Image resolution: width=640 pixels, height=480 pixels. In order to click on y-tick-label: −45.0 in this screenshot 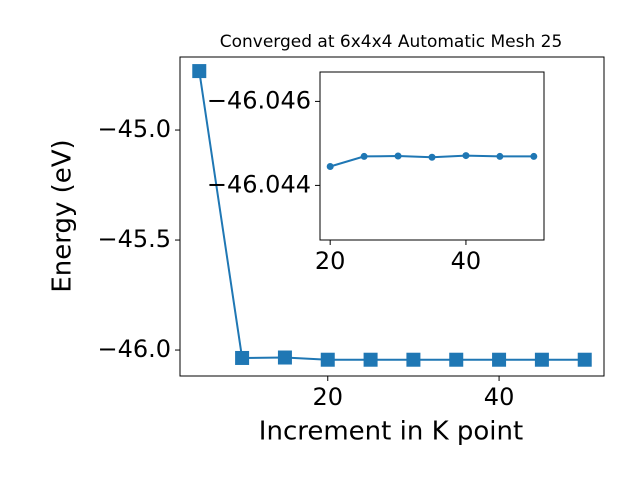, I will do `click(134, 129)`.